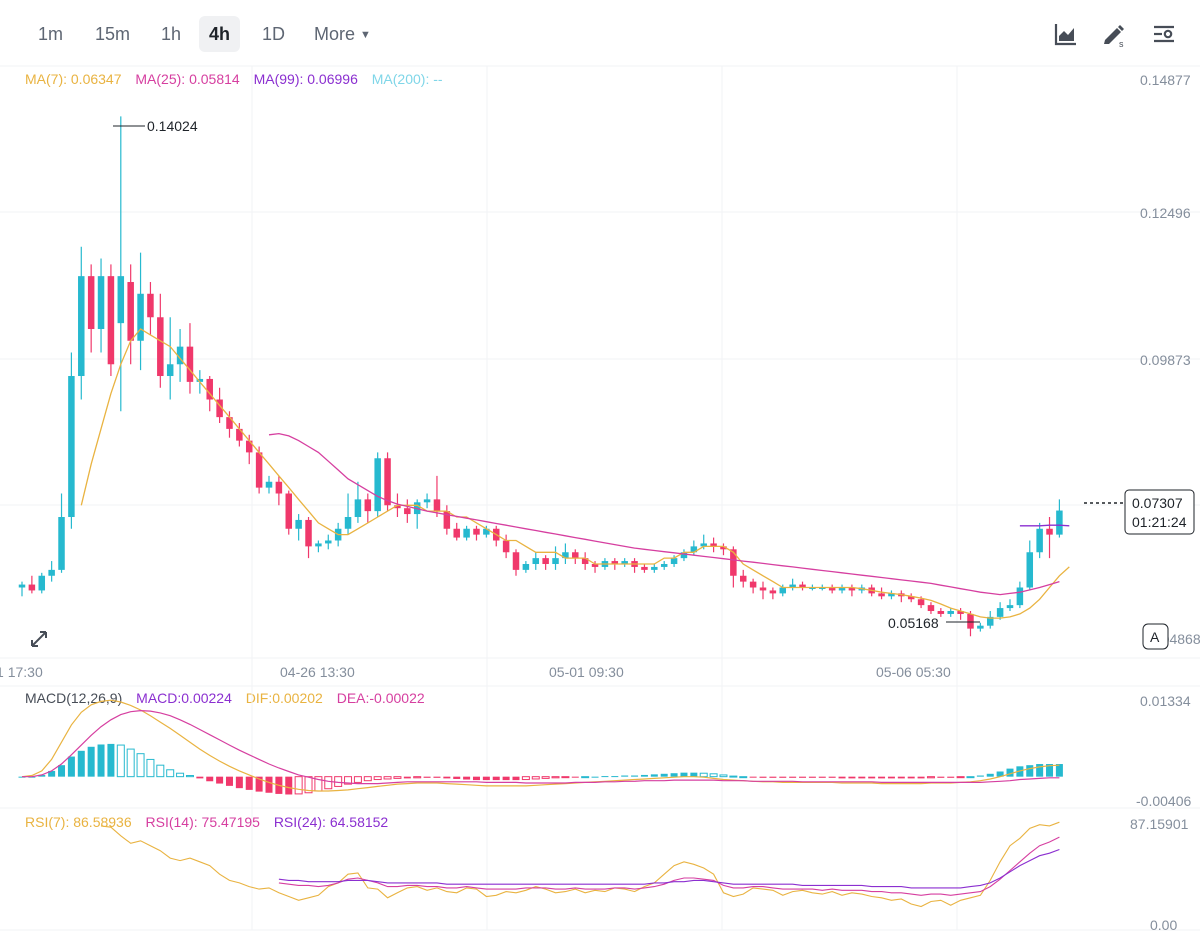 The height and width of the screenshot is (938, 1200). What do you see at coordinates (51, 34) in the screenshot?
I see `timeframe-1m: 1m` at bounding box center [51, 34].